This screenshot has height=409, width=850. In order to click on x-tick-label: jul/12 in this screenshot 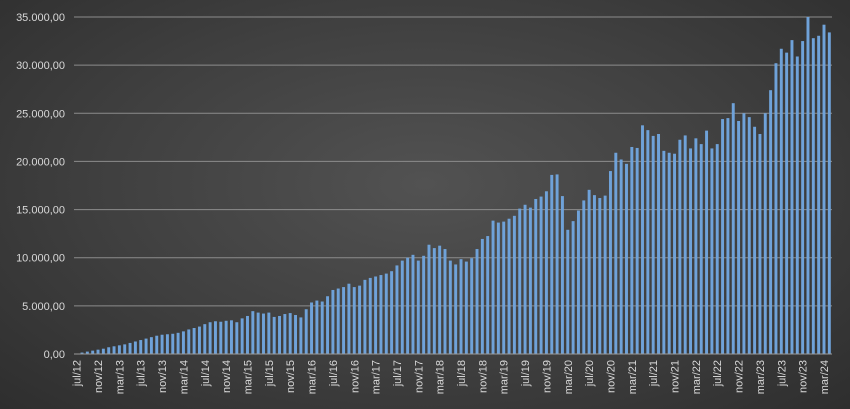, I will do `click(78, 373)`.